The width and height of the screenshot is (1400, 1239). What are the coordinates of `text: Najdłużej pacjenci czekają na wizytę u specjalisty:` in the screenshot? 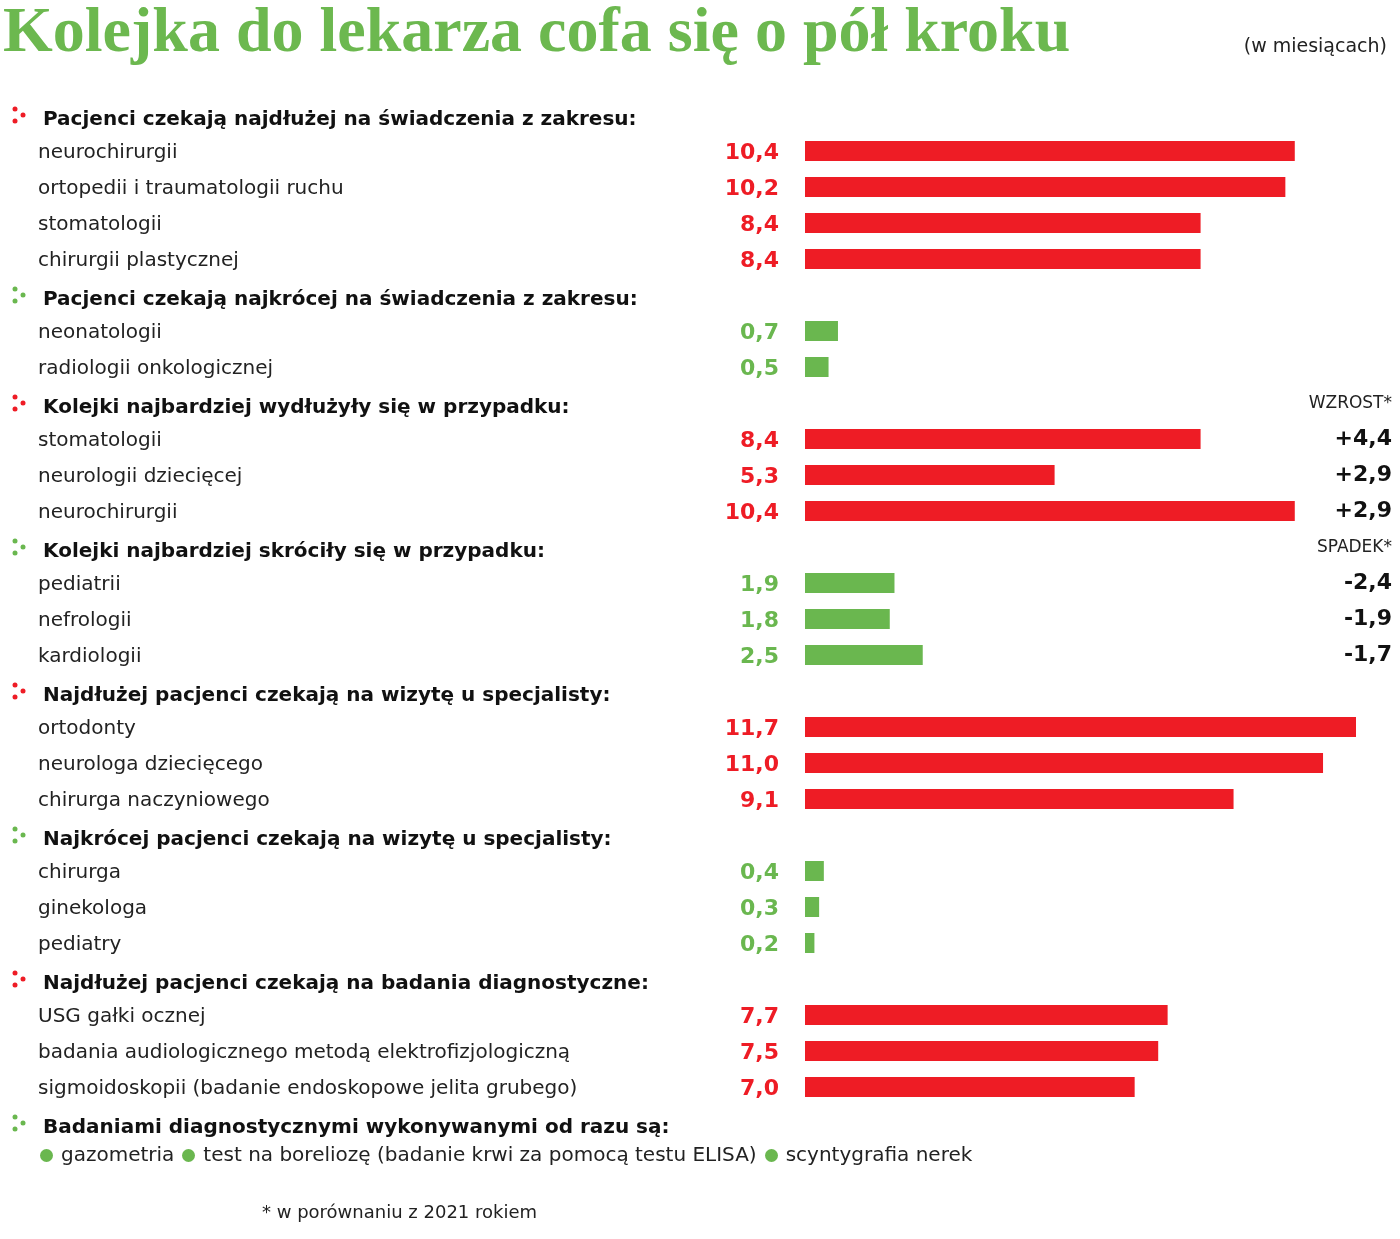 It's located at (327, 694).